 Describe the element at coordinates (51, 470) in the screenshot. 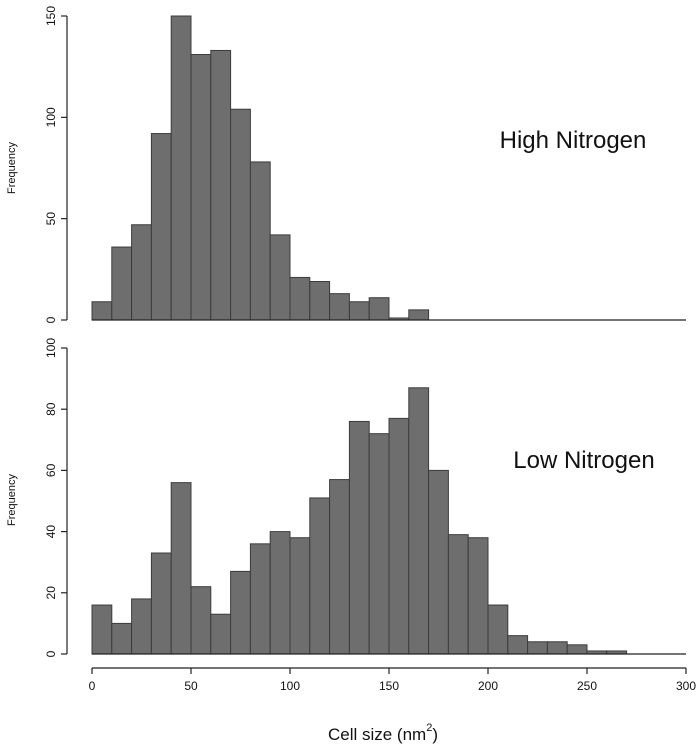

I see `y-tick-label-low-nitrogen-60: 60` at that location.